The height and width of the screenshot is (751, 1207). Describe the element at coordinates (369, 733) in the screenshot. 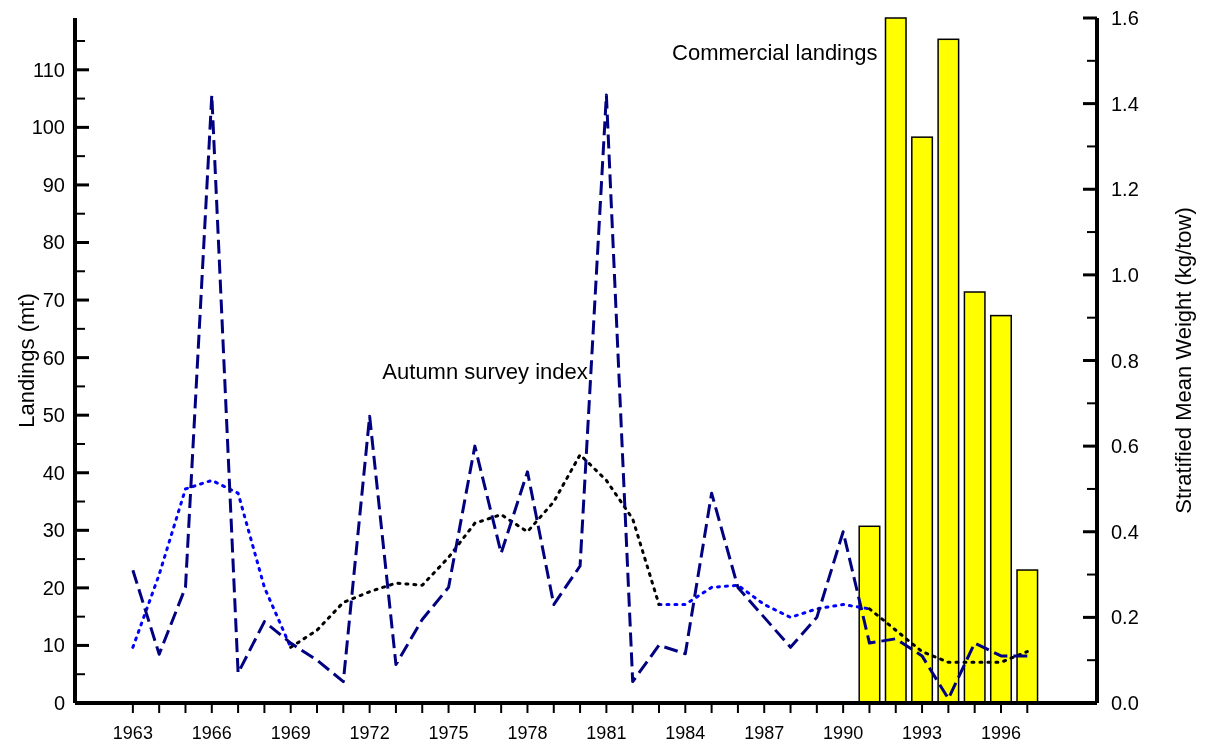

I see `x-tick-label: 1972` at that location.